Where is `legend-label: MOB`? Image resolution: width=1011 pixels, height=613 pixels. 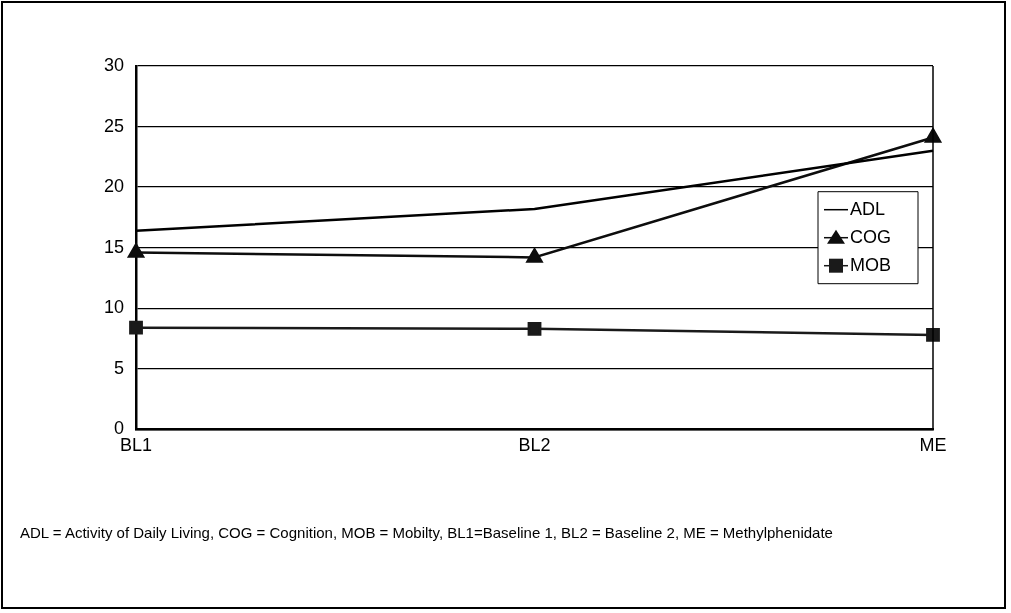 legend-label: MOB is located at coordinates (871, 264).